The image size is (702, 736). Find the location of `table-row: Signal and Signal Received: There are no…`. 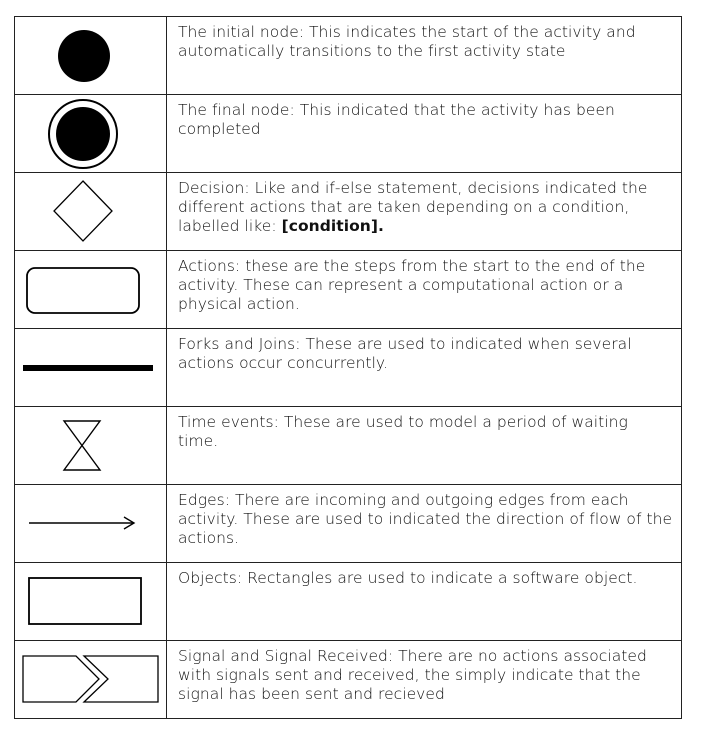

table-row: Signal and Signal Received: There are no… is located at coordinates (348, 679).